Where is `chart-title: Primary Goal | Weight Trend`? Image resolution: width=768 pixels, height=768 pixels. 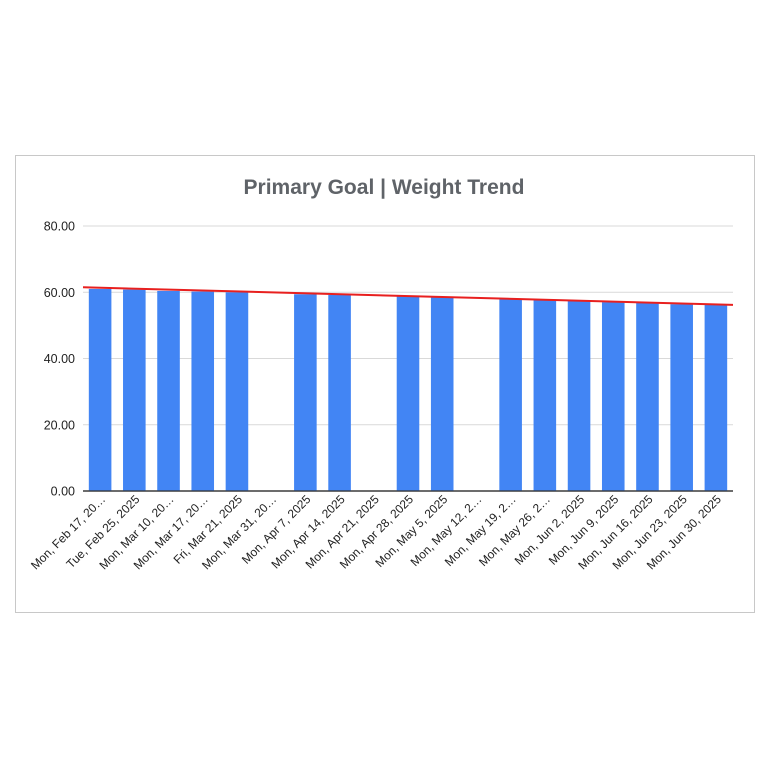 chart-title: Primary Goal | Weight Trend is located at coordinates (384, 187).